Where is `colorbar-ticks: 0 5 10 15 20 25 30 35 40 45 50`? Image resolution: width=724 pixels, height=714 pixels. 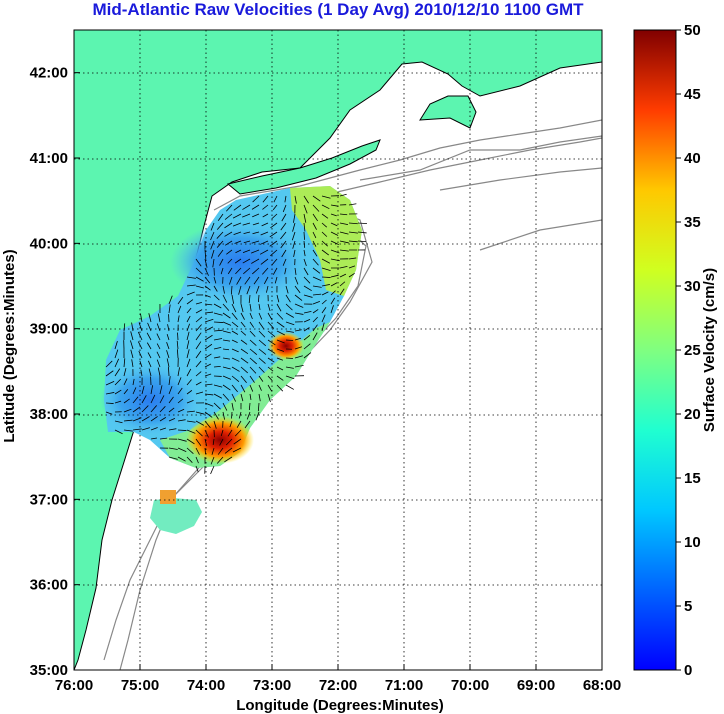 colorbar-ticks: 0 5 10 15 20 25 30 35 40 45 50 is located at coordinates (688, 350).